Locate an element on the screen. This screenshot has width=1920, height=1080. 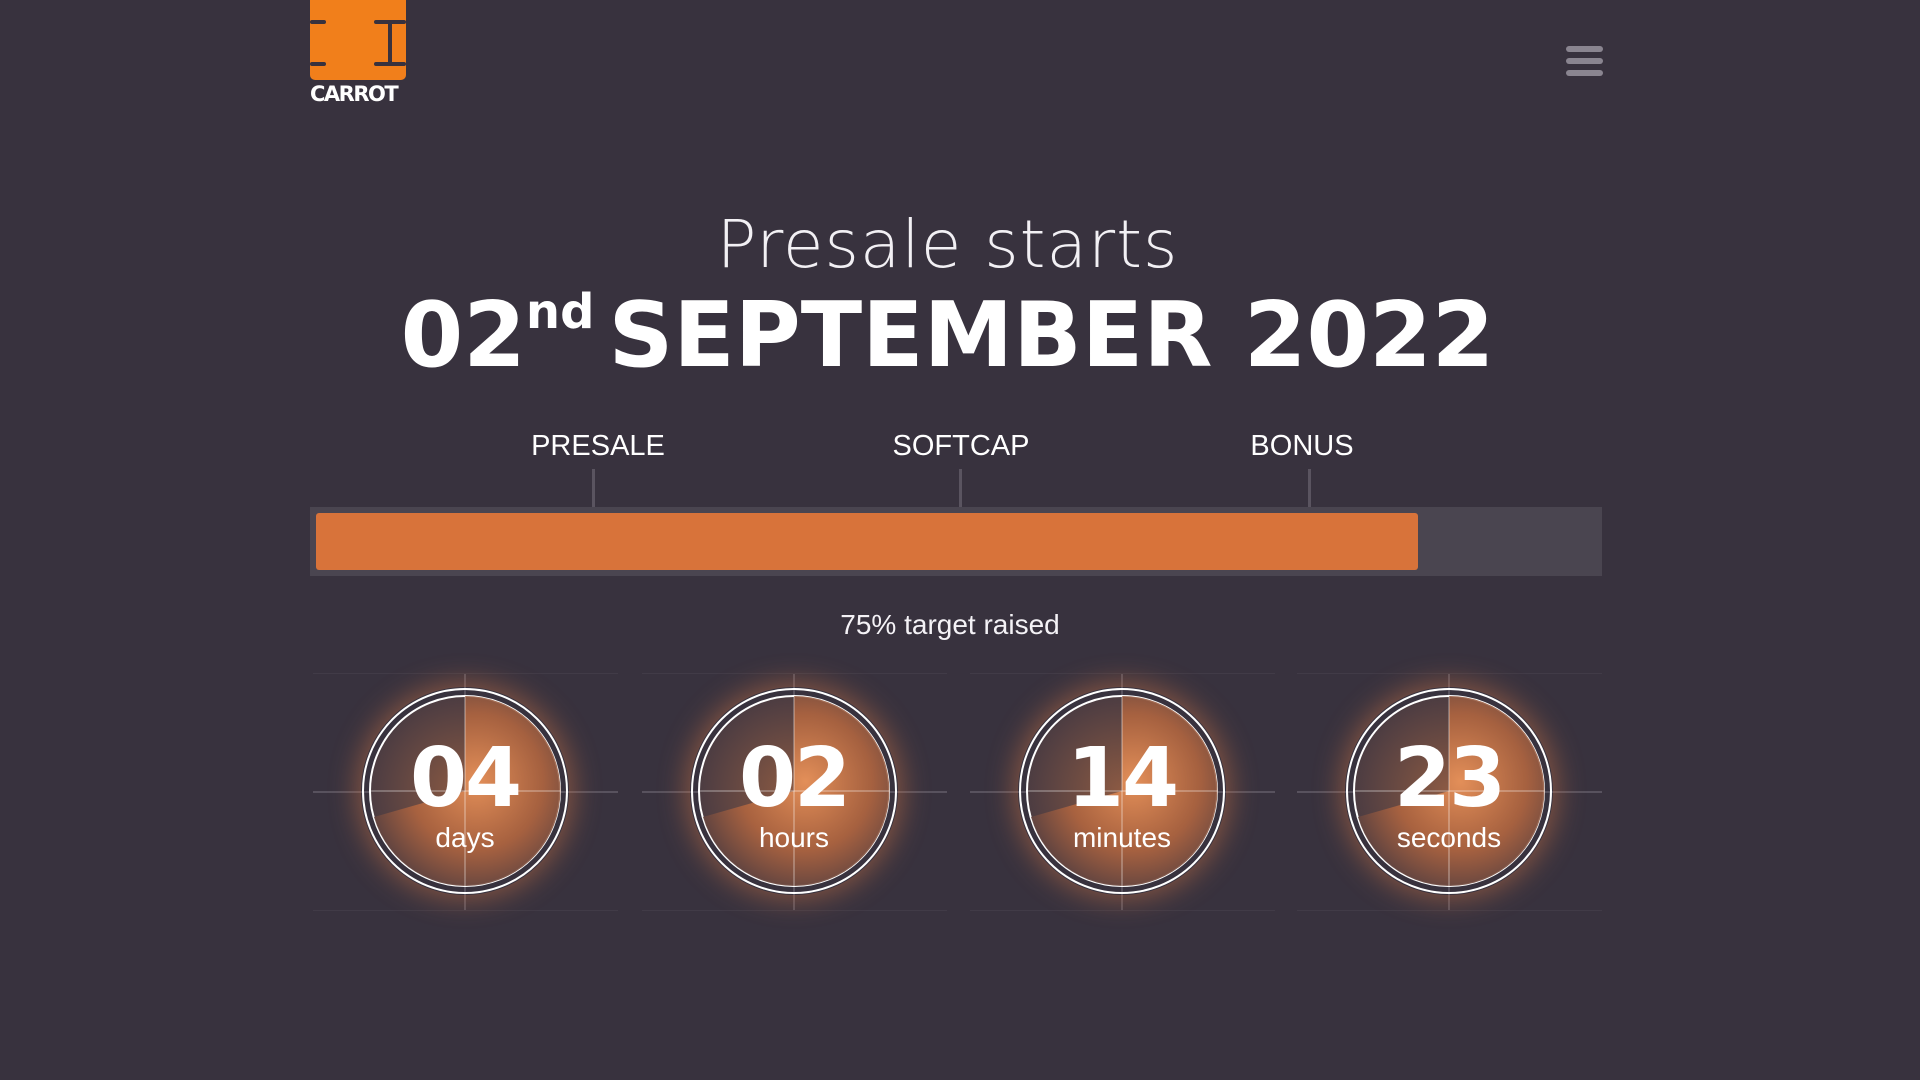
countdown-unit: seconds is located at coordinates (1449, 837).